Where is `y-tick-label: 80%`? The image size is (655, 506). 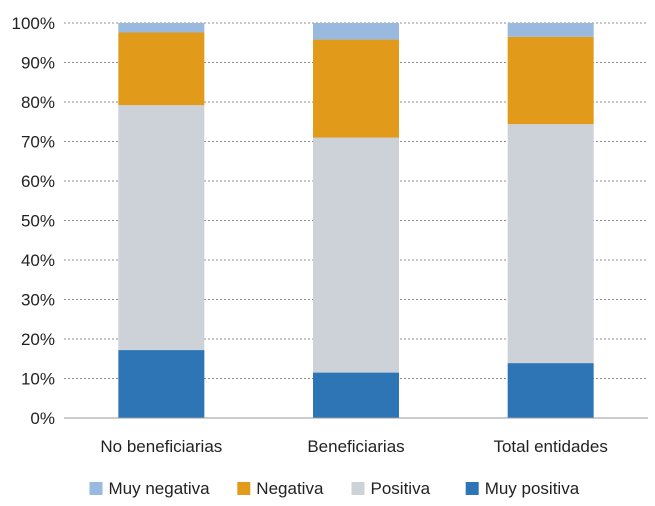 y-tick-label: 80% is located at coordinates (38, 102).